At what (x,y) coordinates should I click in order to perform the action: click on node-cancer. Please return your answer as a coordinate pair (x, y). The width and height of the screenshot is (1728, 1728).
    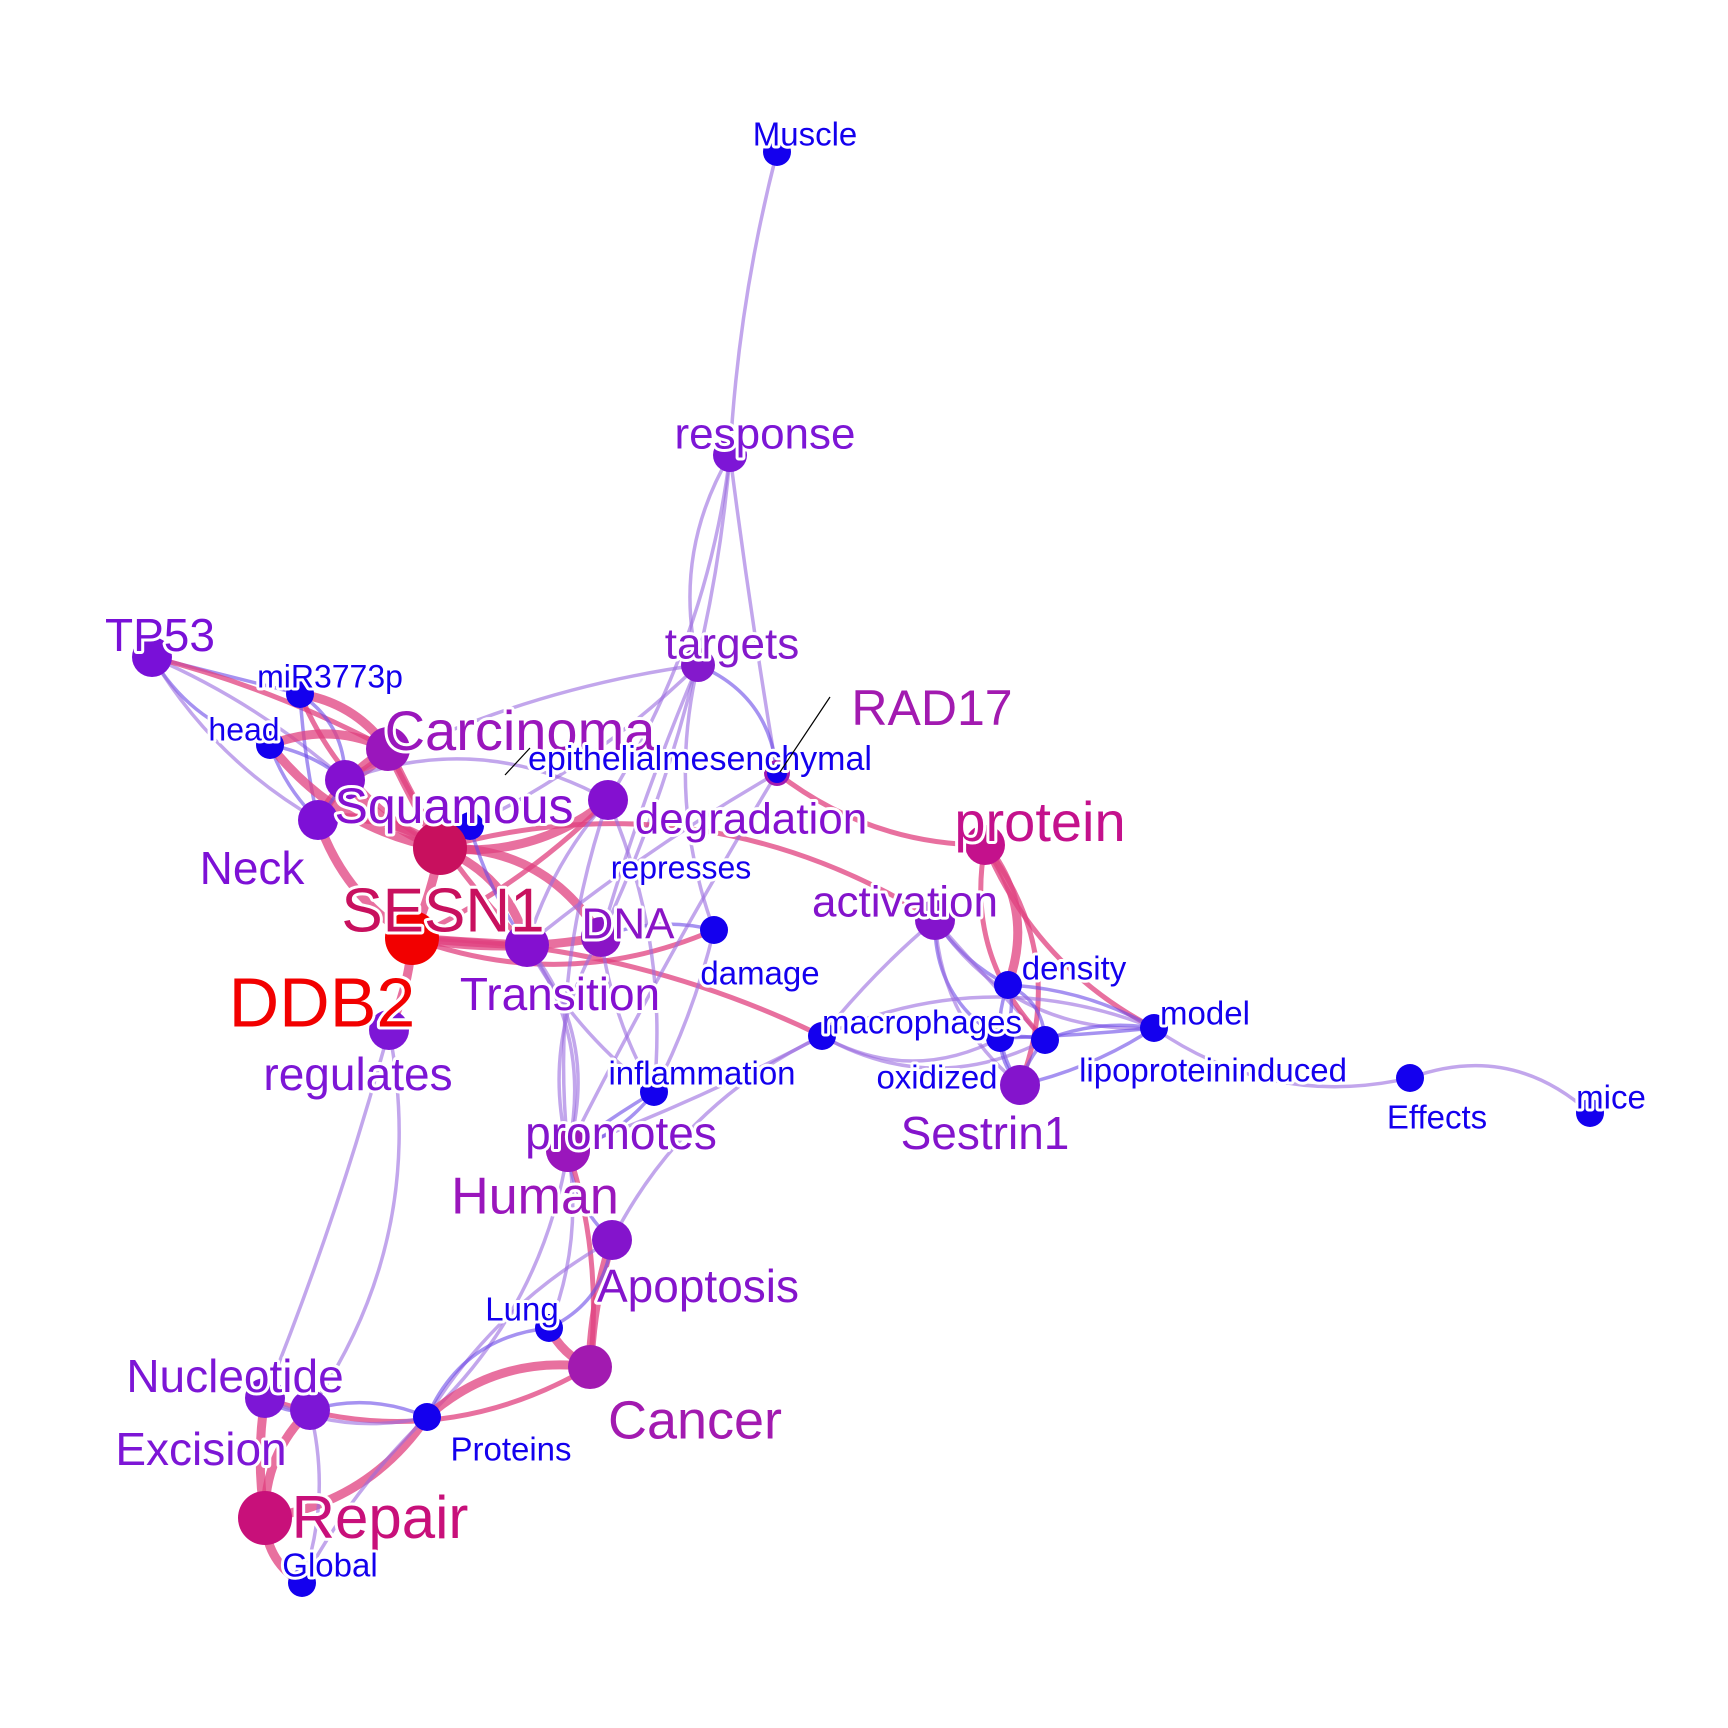
    Looking at the image, I should click on (590, 1367).